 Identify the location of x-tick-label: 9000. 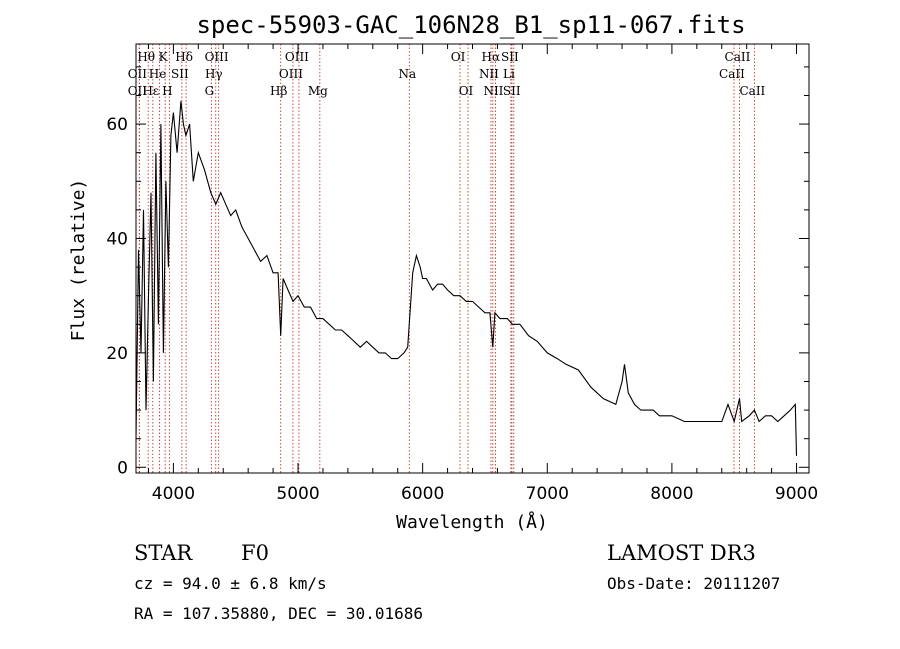
(796, 494).